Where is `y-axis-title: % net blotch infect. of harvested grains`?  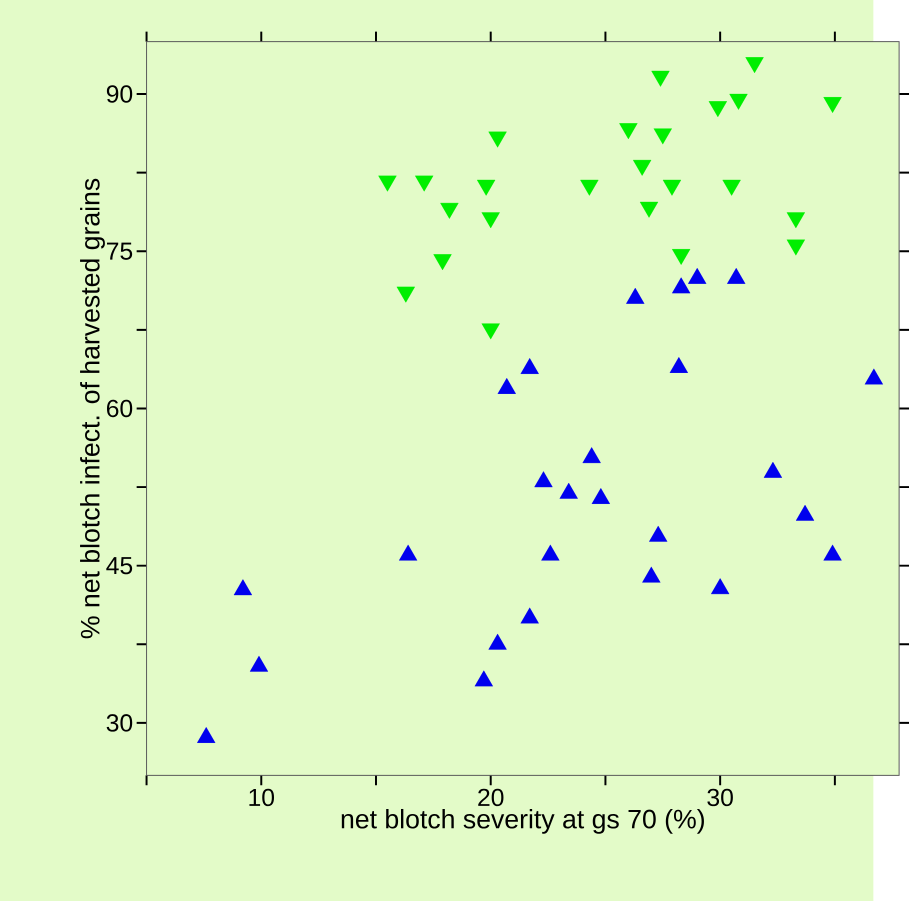
y-axis-title: % net blotch infect. of harvested grains is located at coordinates (92, 408).